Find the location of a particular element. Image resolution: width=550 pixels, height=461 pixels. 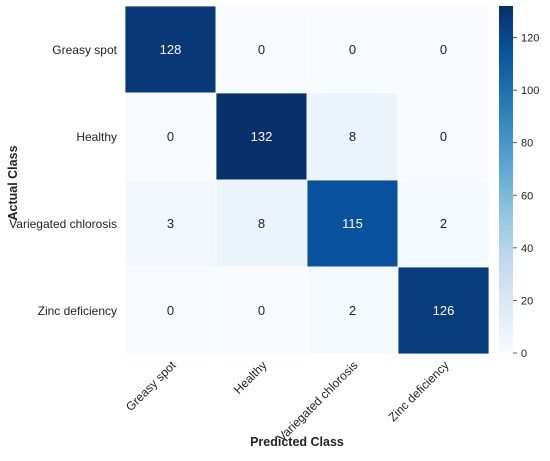

y-axis-title: Actual Class is located at coordinates (13, 182).